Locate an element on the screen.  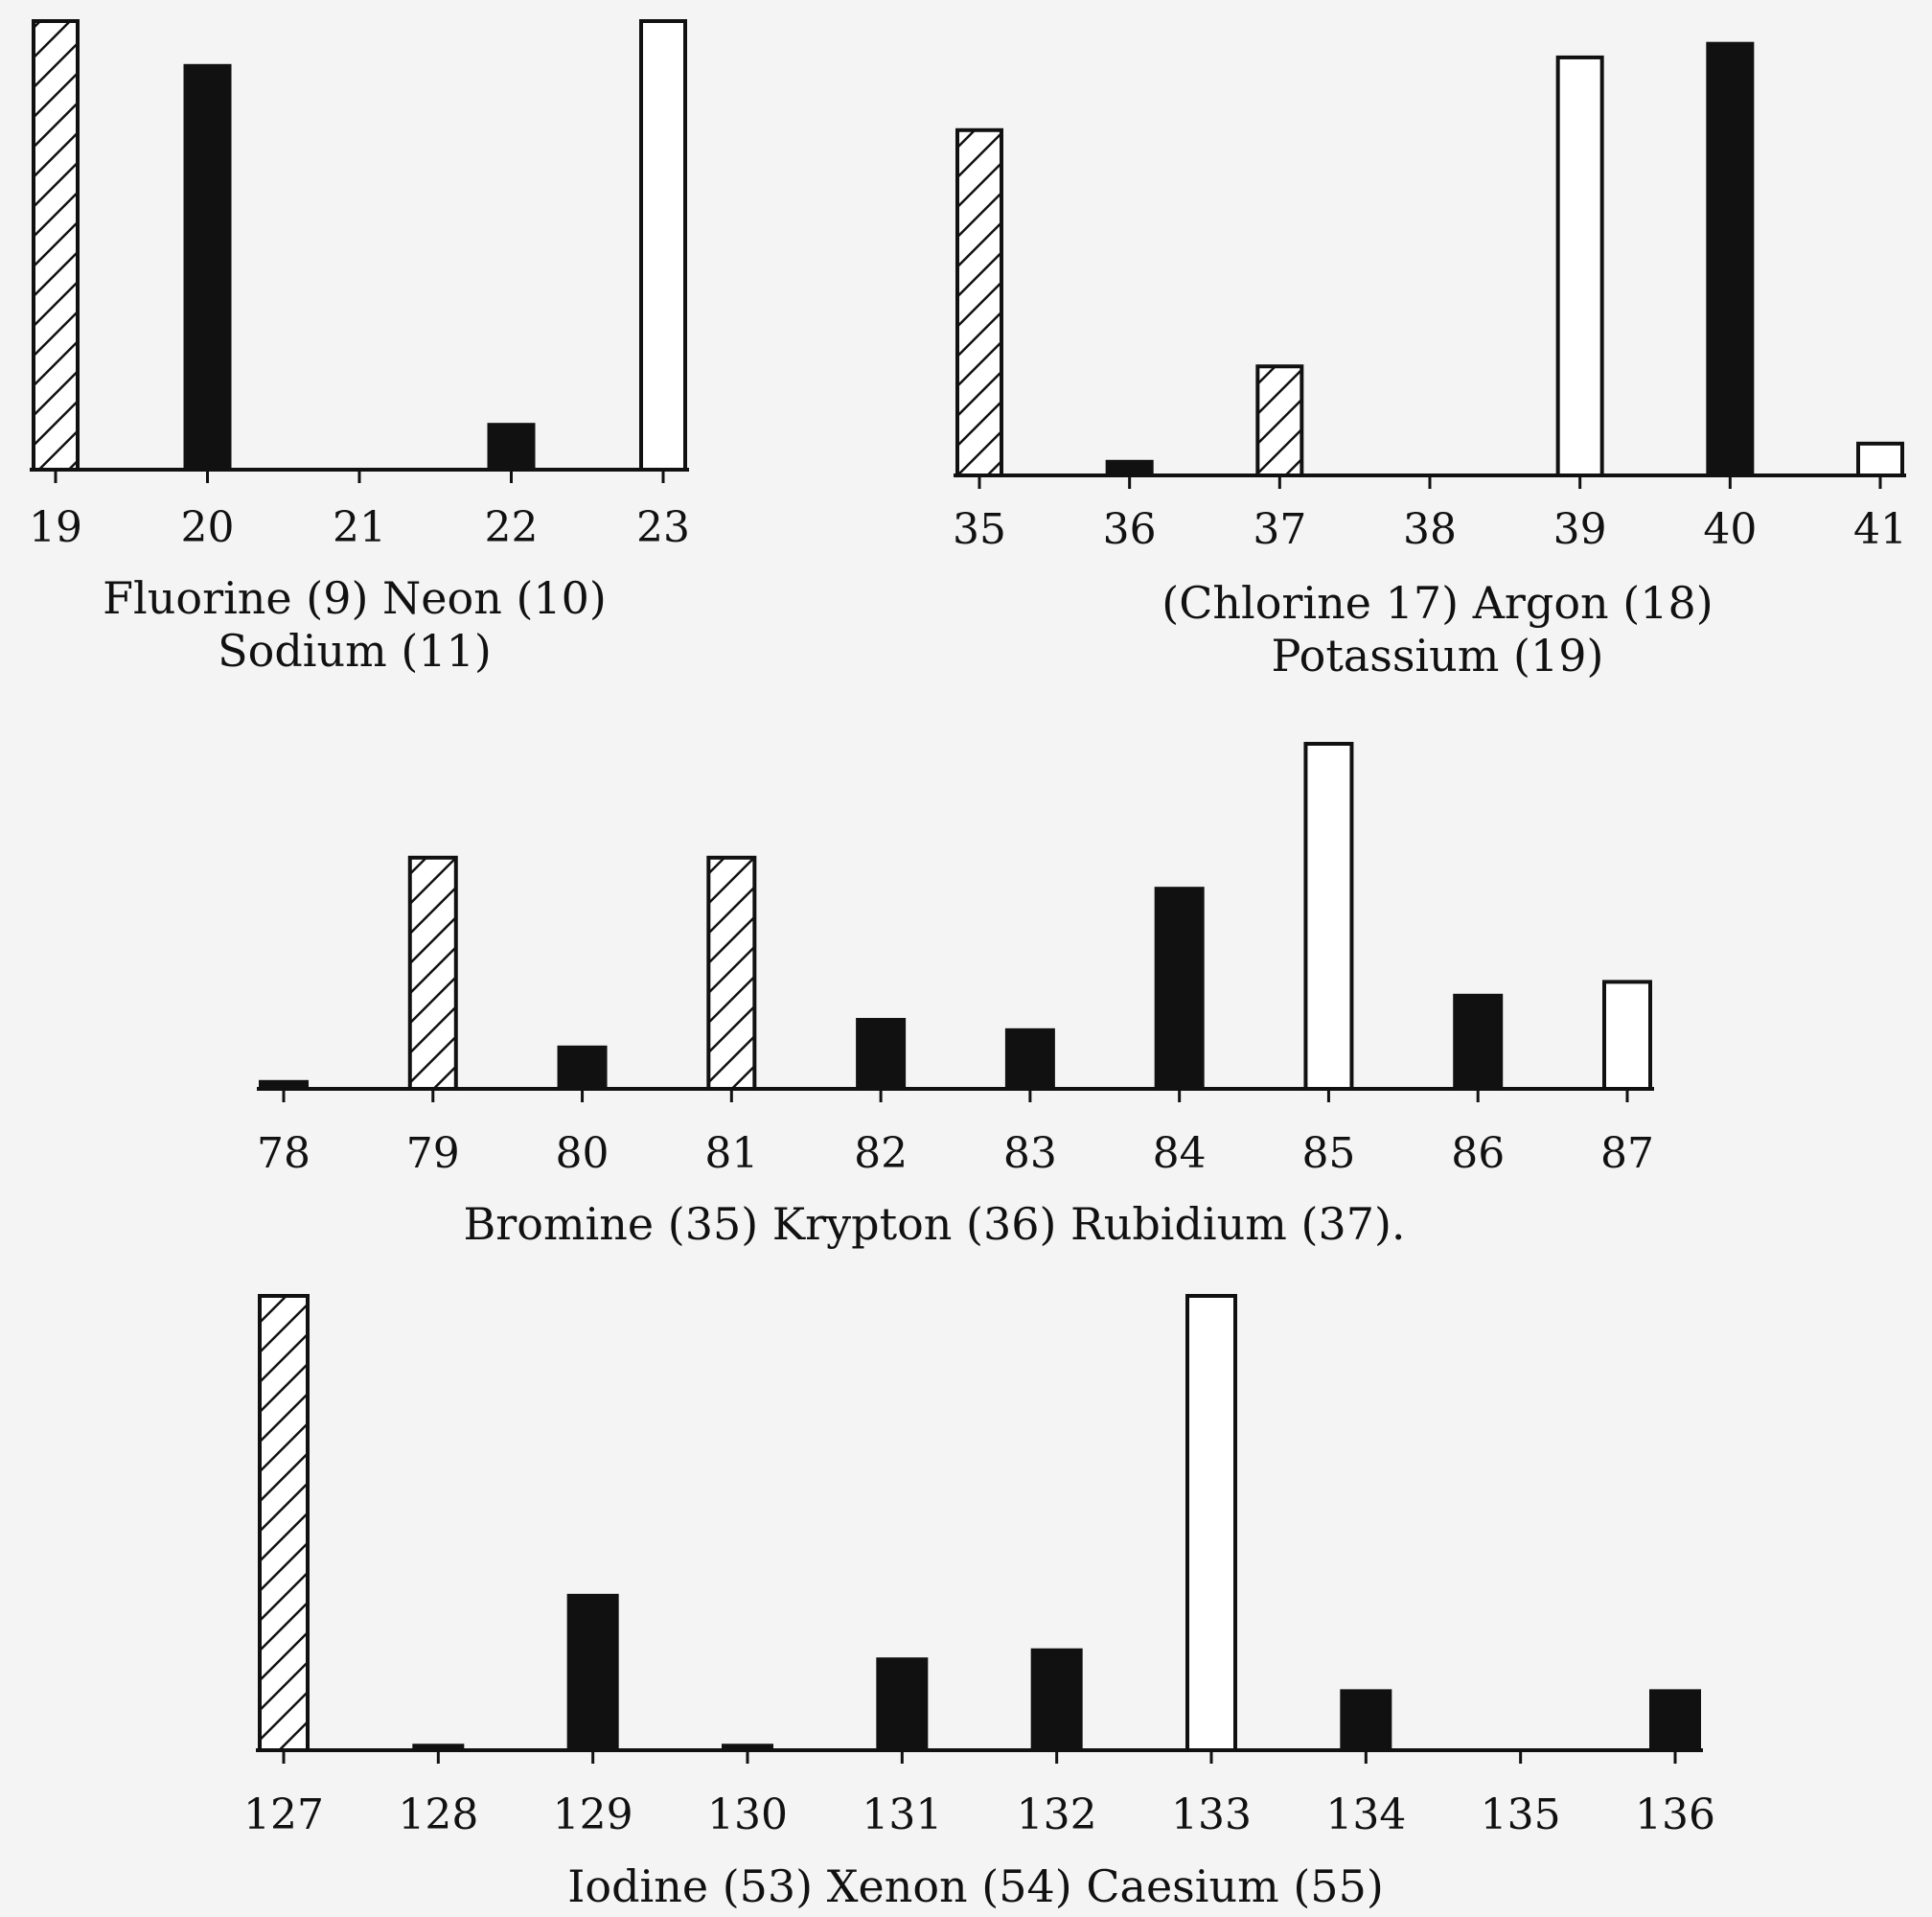
chart-caption: (Chlorine 17) Argon (18) is located at coordinates (1437, 603).